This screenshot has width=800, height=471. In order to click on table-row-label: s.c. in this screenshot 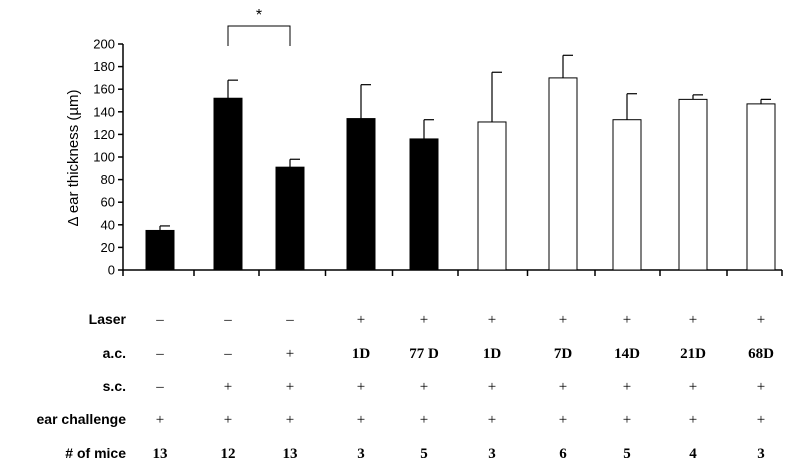, I will do `click(114, 386)`.